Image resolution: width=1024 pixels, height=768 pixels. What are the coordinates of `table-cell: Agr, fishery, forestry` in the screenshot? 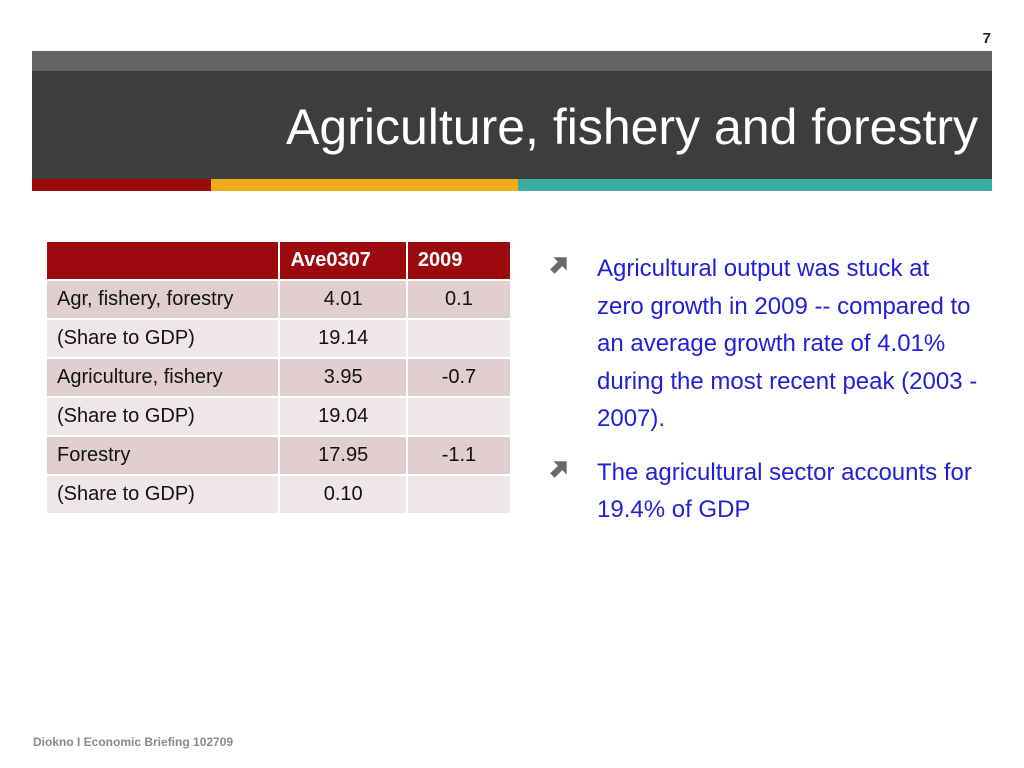 It's located at (162, 299).